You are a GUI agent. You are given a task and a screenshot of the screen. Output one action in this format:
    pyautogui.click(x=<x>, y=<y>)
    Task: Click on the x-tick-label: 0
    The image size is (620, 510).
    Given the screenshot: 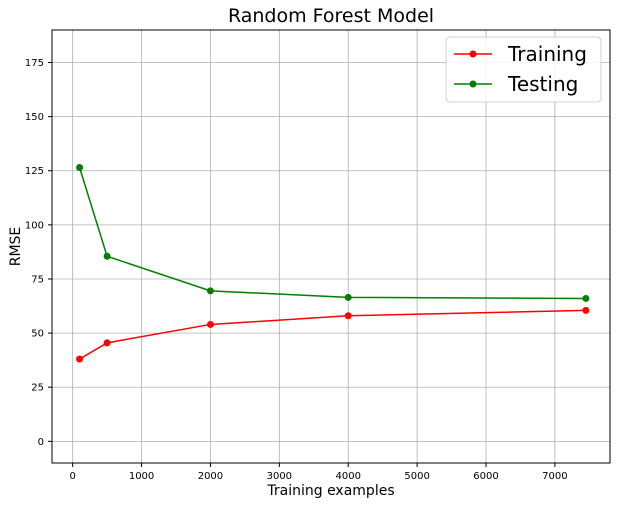 What is the action you would take?
    pyautogui.click(x=72, y=476)
    